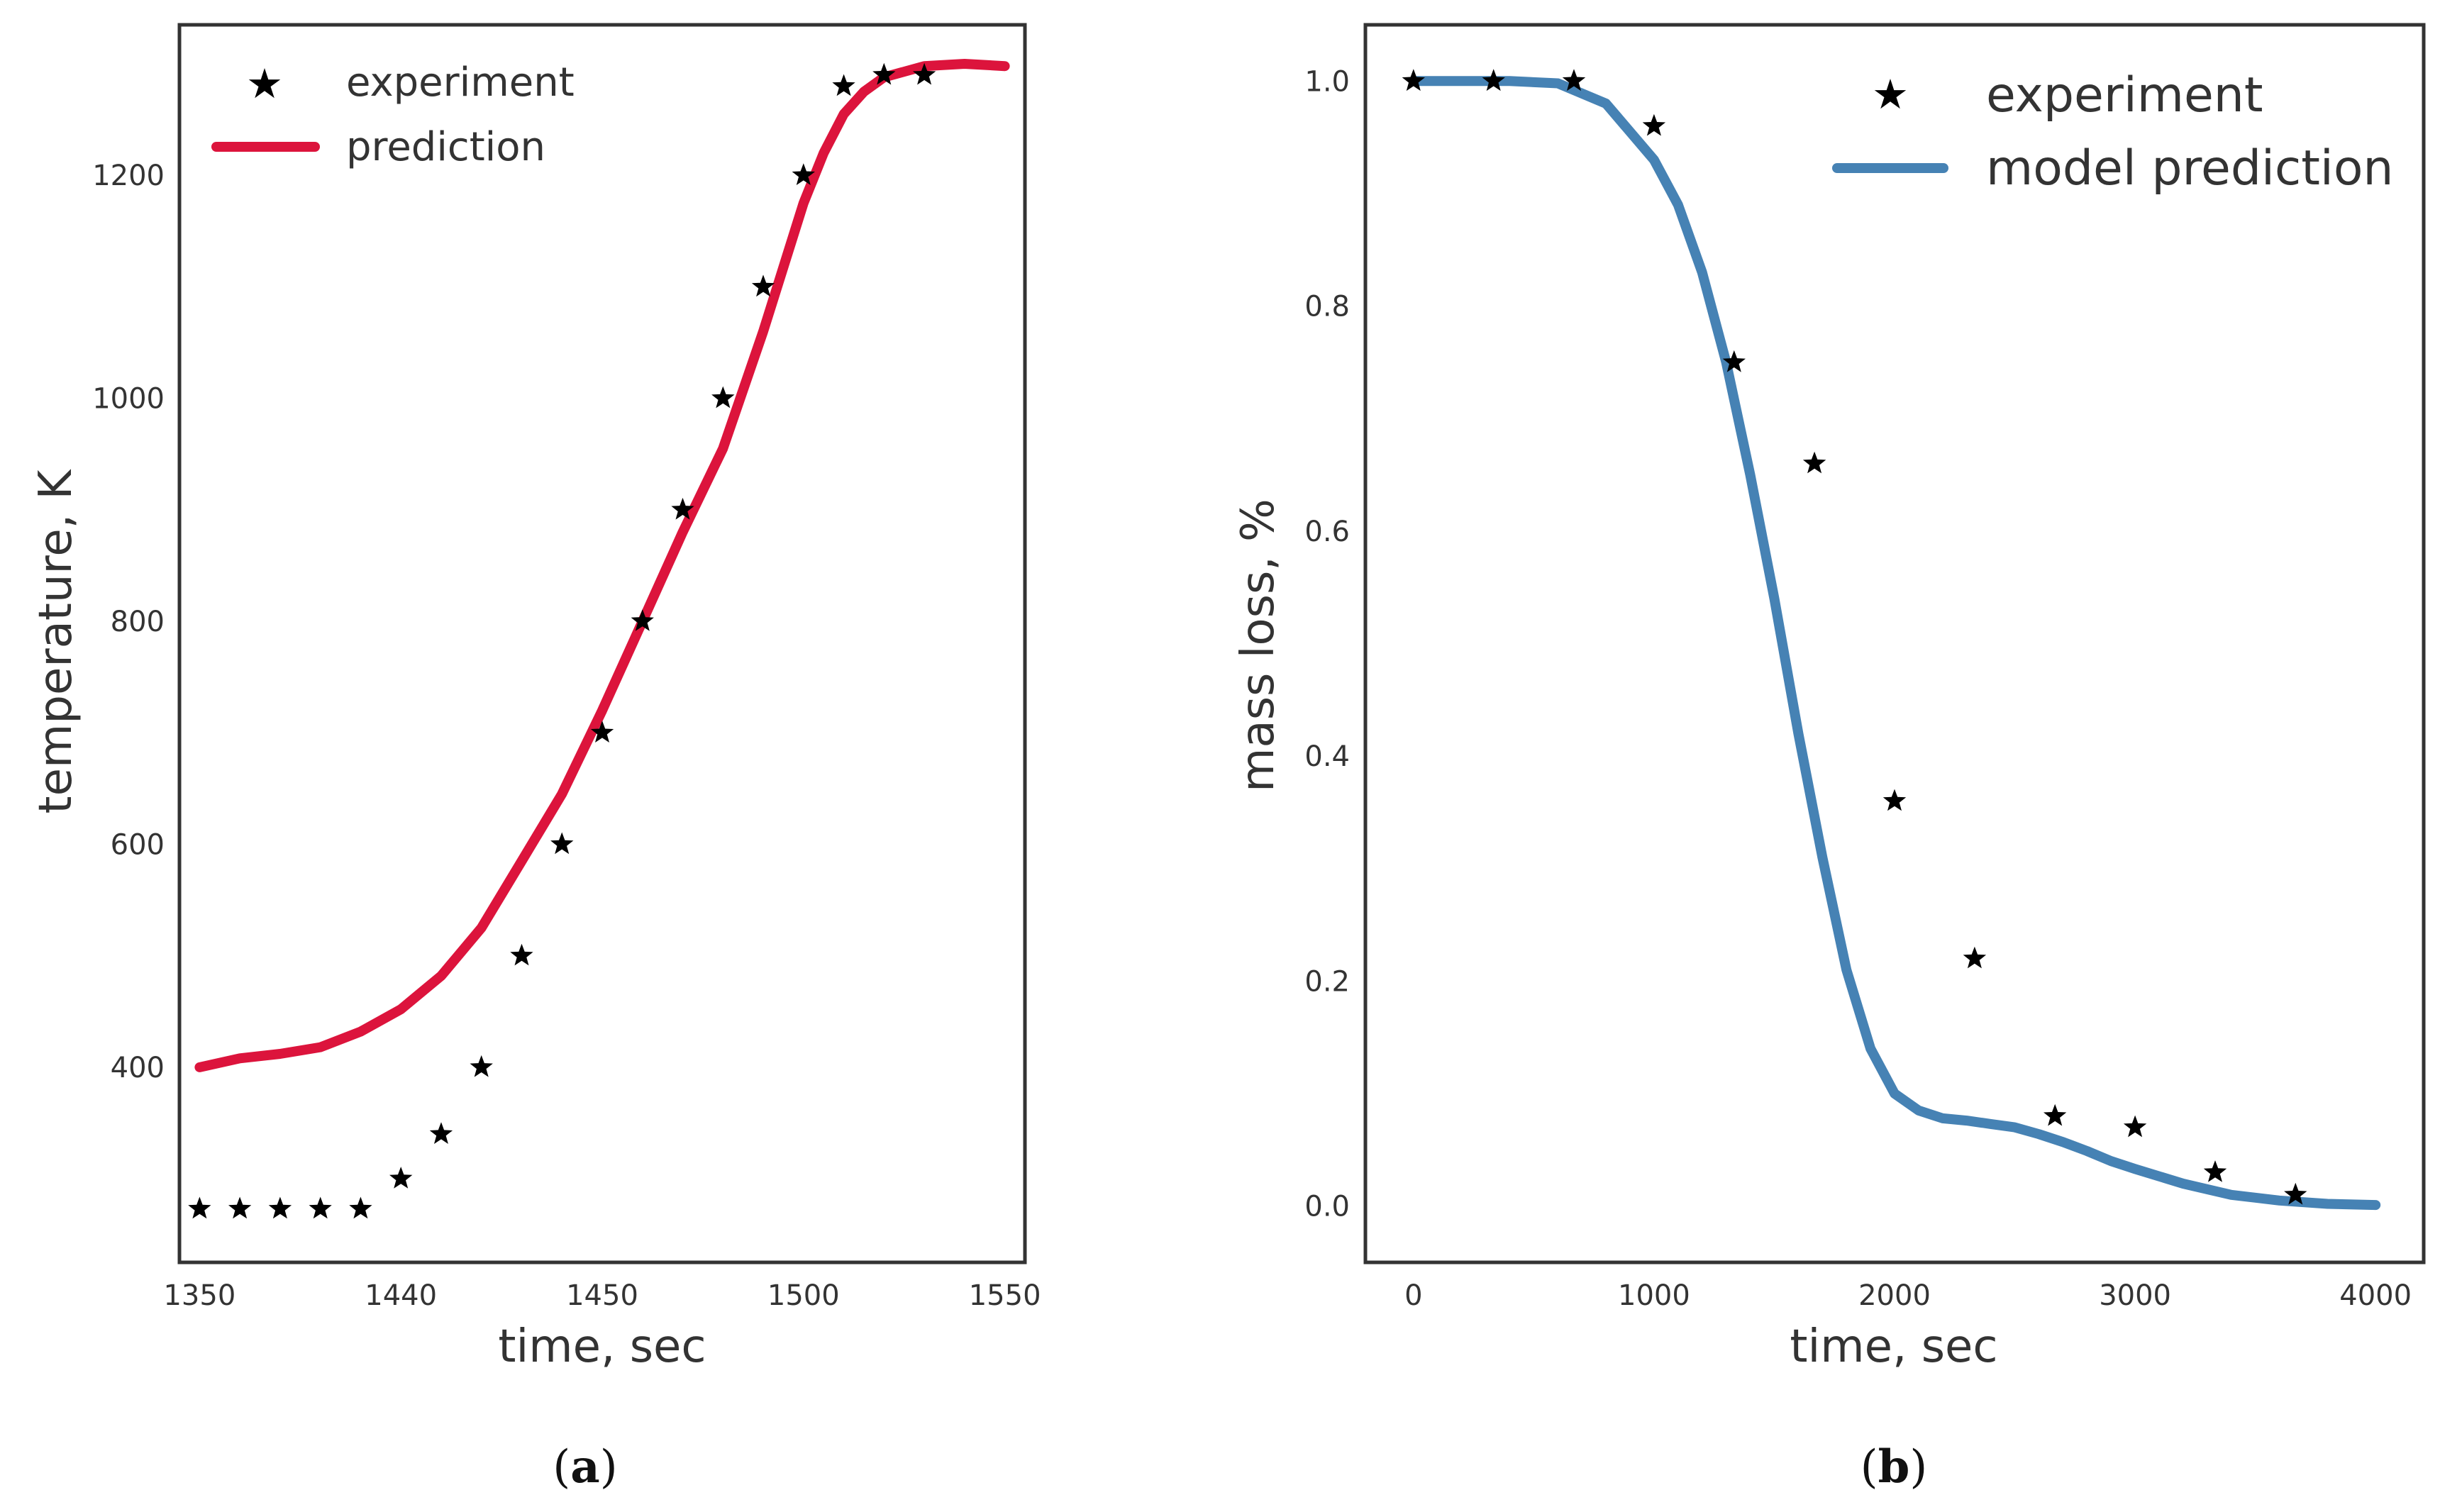 This screenshot has width=2440, height=1512. Describe the element at coordinates (1005, 1295) in the screenshot. I see `panel-a-x-tick-label: 1550` at that location.